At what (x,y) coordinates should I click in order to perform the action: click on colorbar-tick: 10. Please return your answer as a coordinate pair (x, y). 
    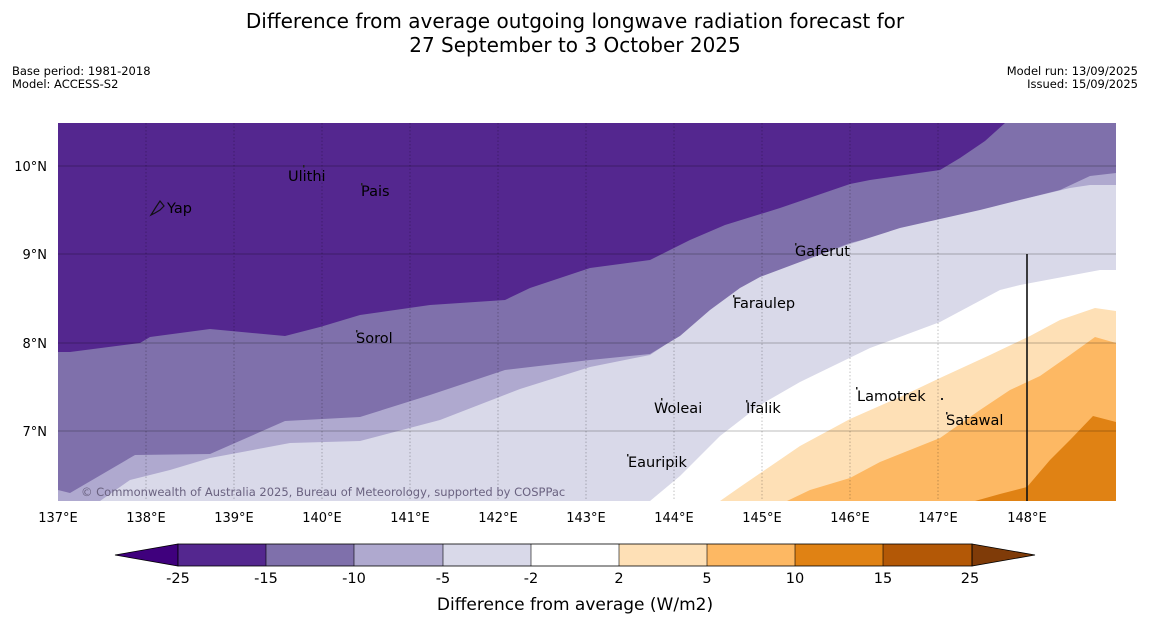
    Looking at the image, I should click on (795, 579).